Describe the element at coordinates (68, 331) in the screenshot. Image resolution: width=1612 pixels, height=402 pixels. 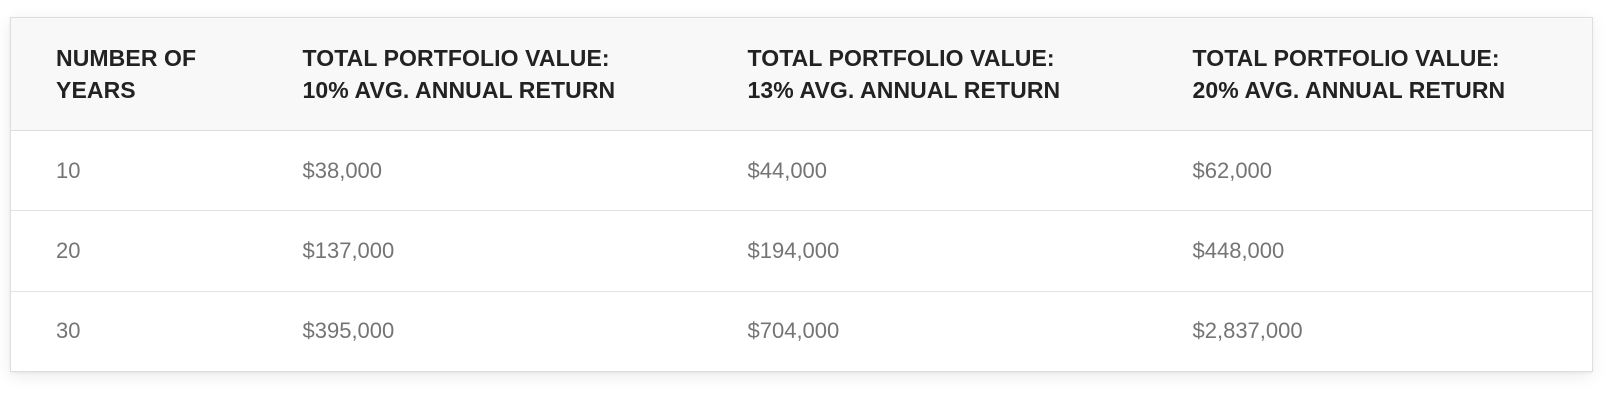
I see `cell-years: 30` at that location.